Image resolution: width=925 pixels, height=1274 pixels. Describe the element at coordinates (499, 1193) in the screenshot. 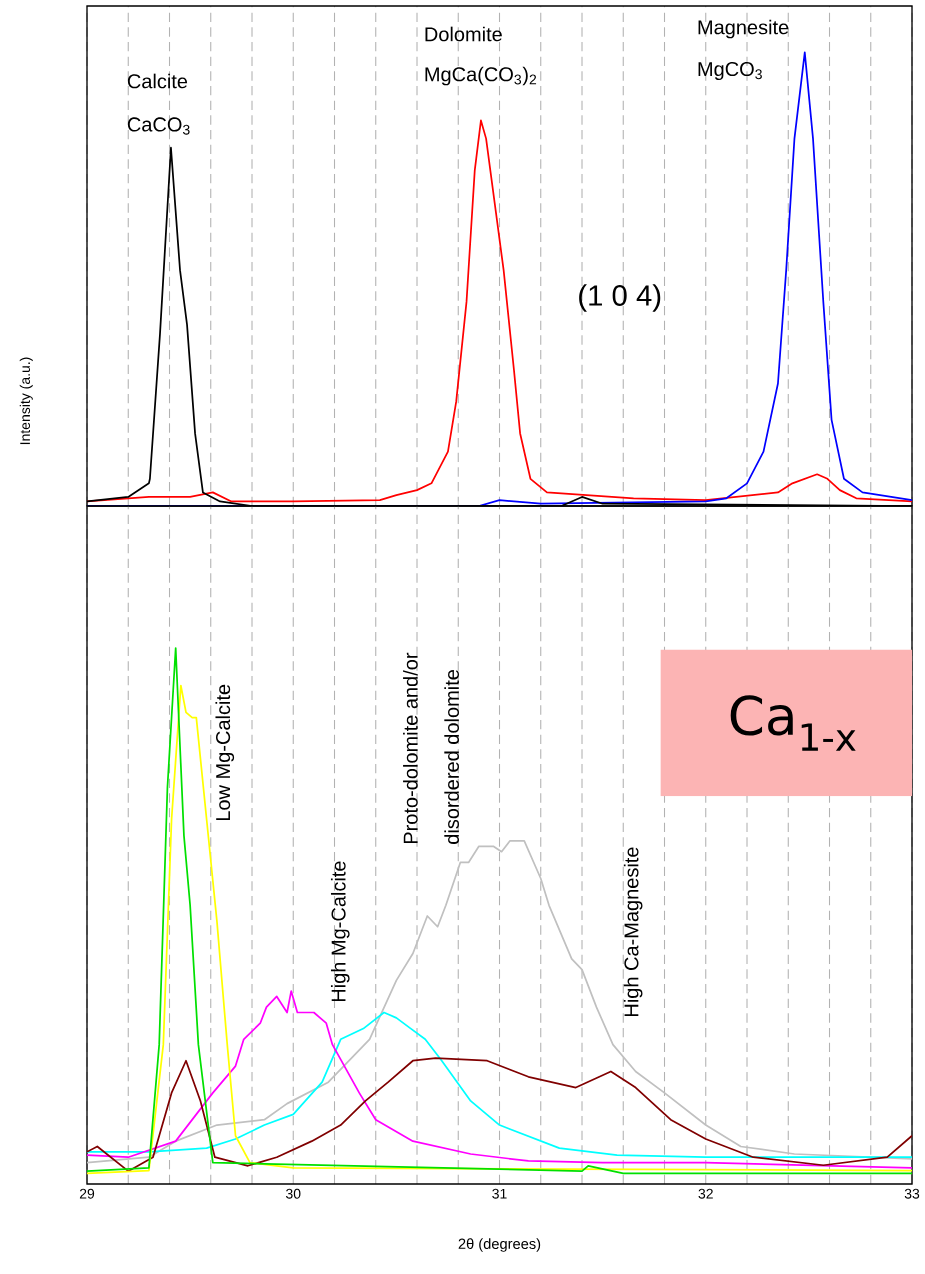

I see `x-tick-label: 31` at that location.